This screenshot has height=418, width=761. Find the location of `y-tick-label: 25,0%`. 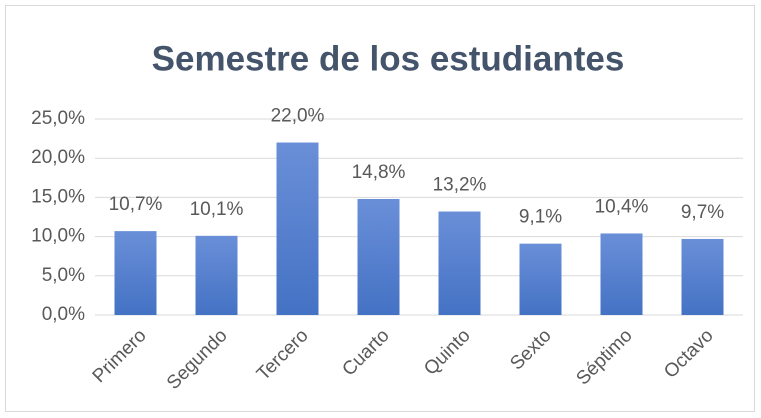

y-tick-label: 25,0% is located at coordinates (58, 118).